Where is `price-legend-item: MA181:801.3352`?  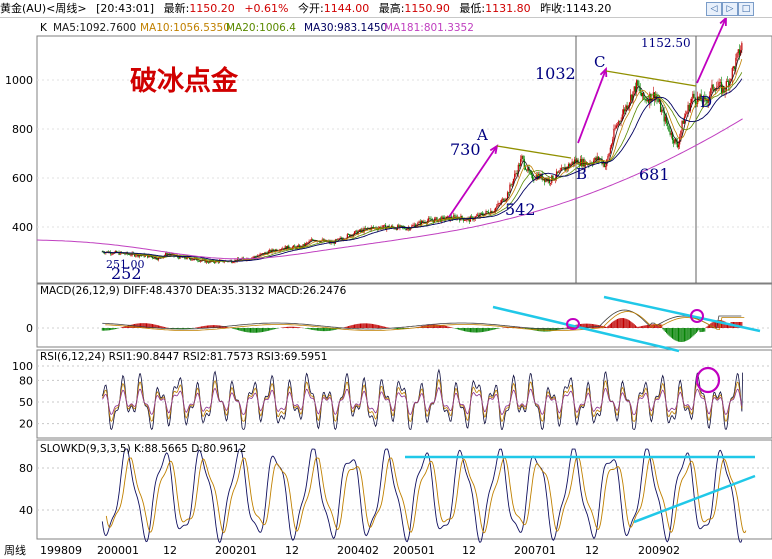
price-legend-item: MA181:801.3352 is located at coordinates (429, 28).